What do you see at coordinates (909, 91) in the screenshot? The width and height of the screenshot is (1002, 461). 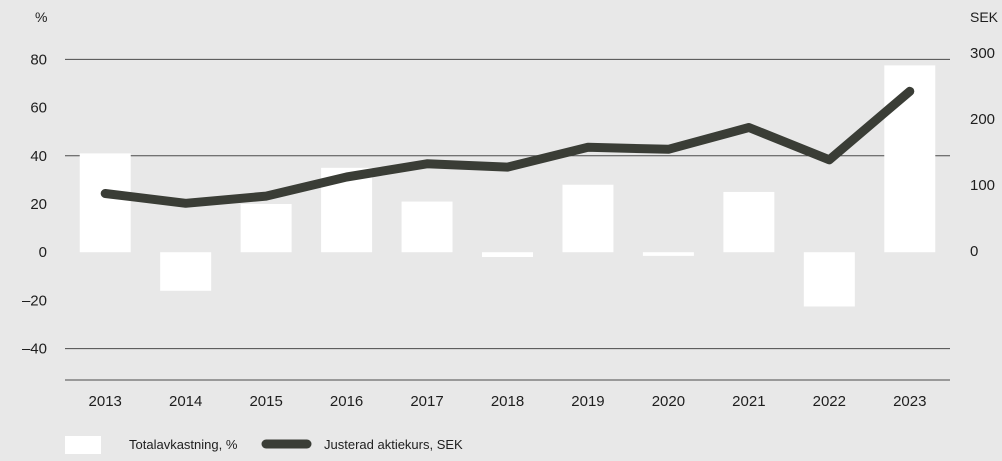 I see `price-point-2023` at bounding box center [909, 91].